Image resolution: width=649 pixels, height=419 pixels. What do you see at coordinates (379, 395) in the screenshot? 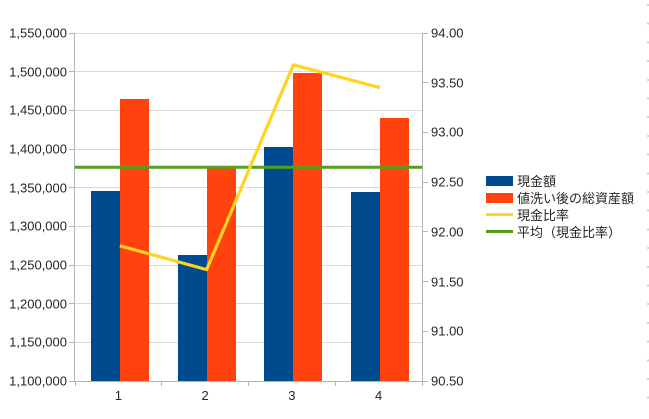
I see `x-axis-label: 4` at bounding box center [379, 395].